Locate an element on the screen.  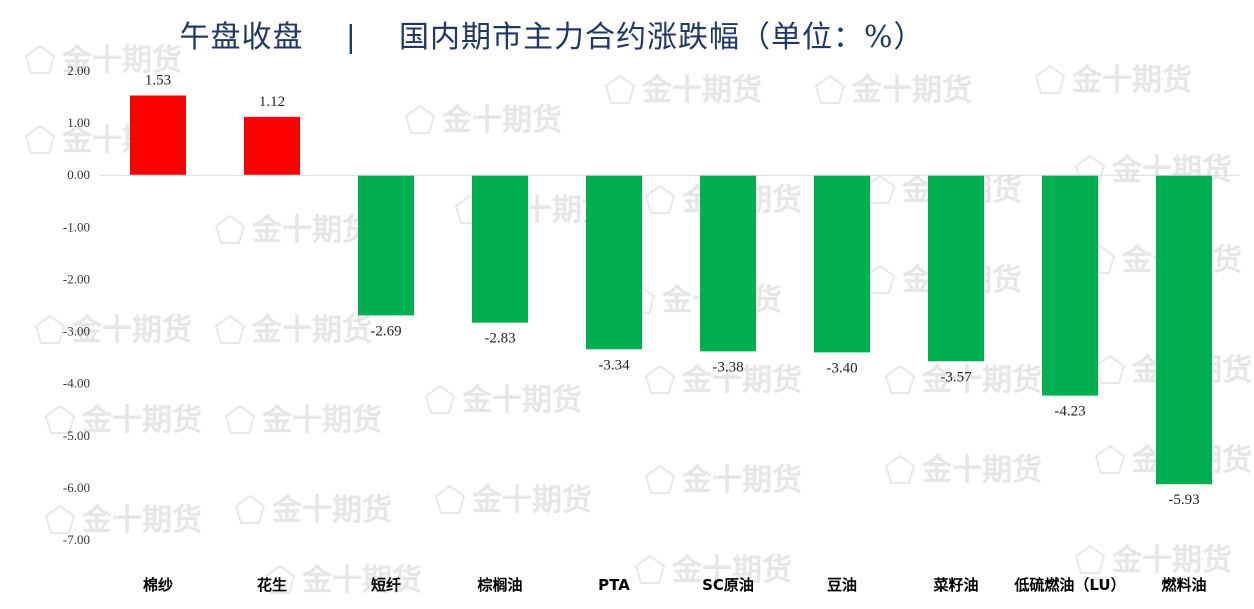
title-left: 午盘收盘 is located at coordinates (241, 37).